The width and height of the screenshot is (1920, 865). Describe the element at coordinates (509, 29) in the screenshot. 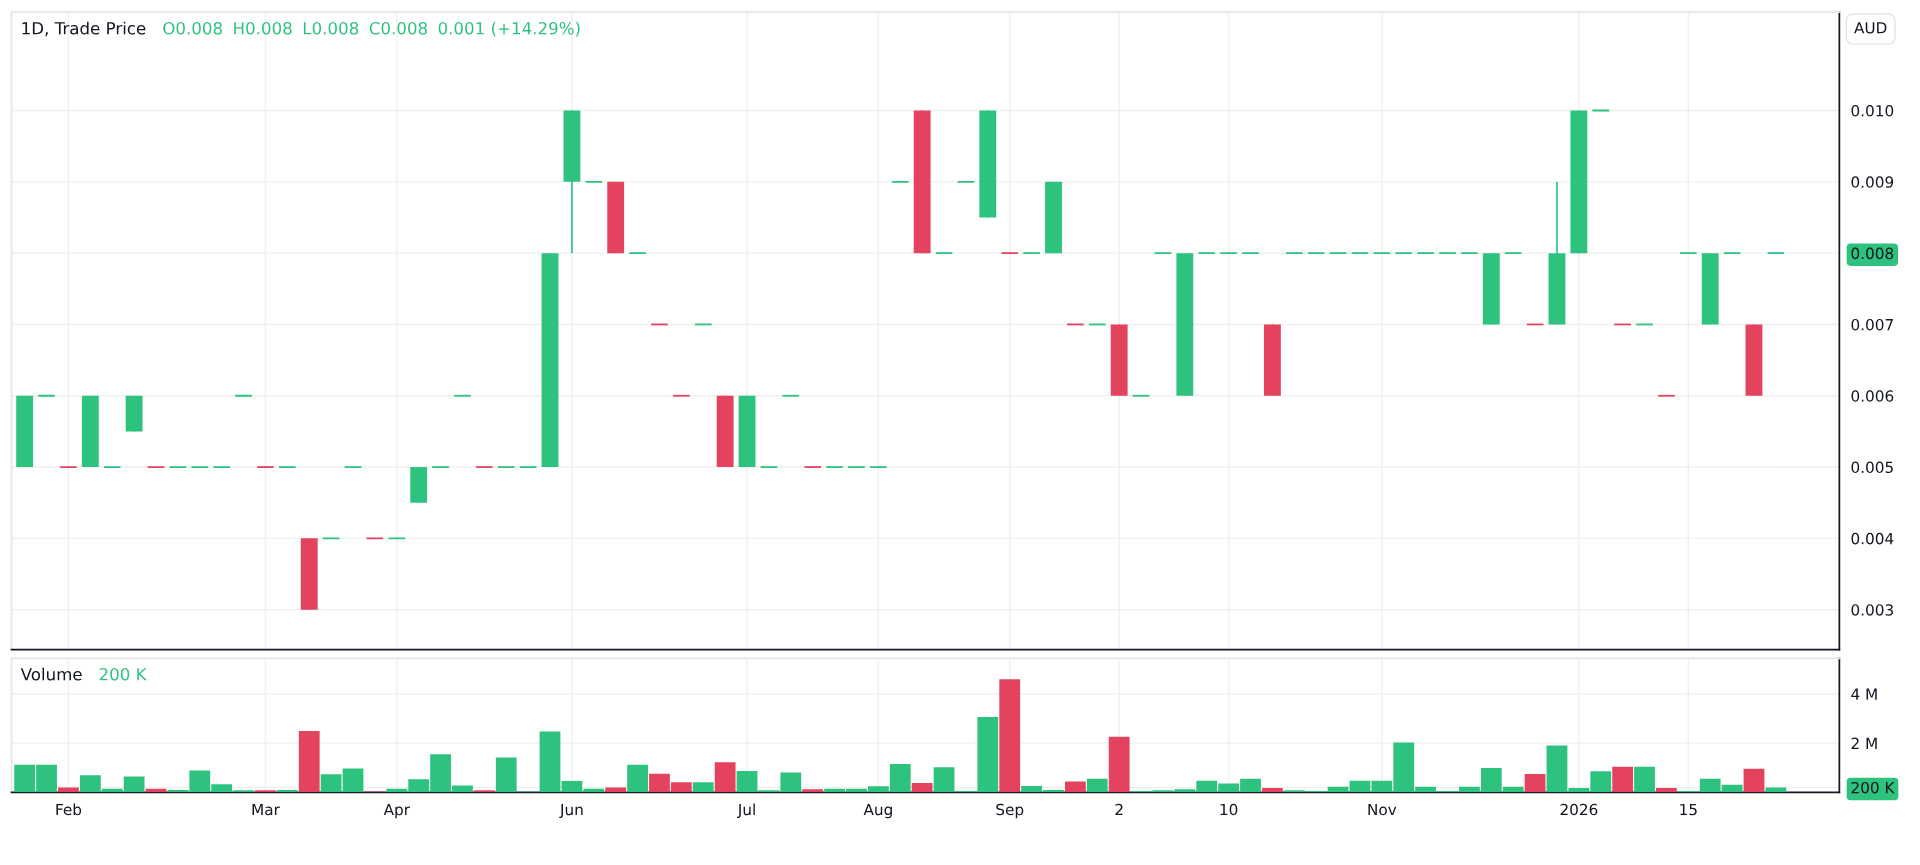

I see `annotation: 0.001 (+14.29%)` at that location.